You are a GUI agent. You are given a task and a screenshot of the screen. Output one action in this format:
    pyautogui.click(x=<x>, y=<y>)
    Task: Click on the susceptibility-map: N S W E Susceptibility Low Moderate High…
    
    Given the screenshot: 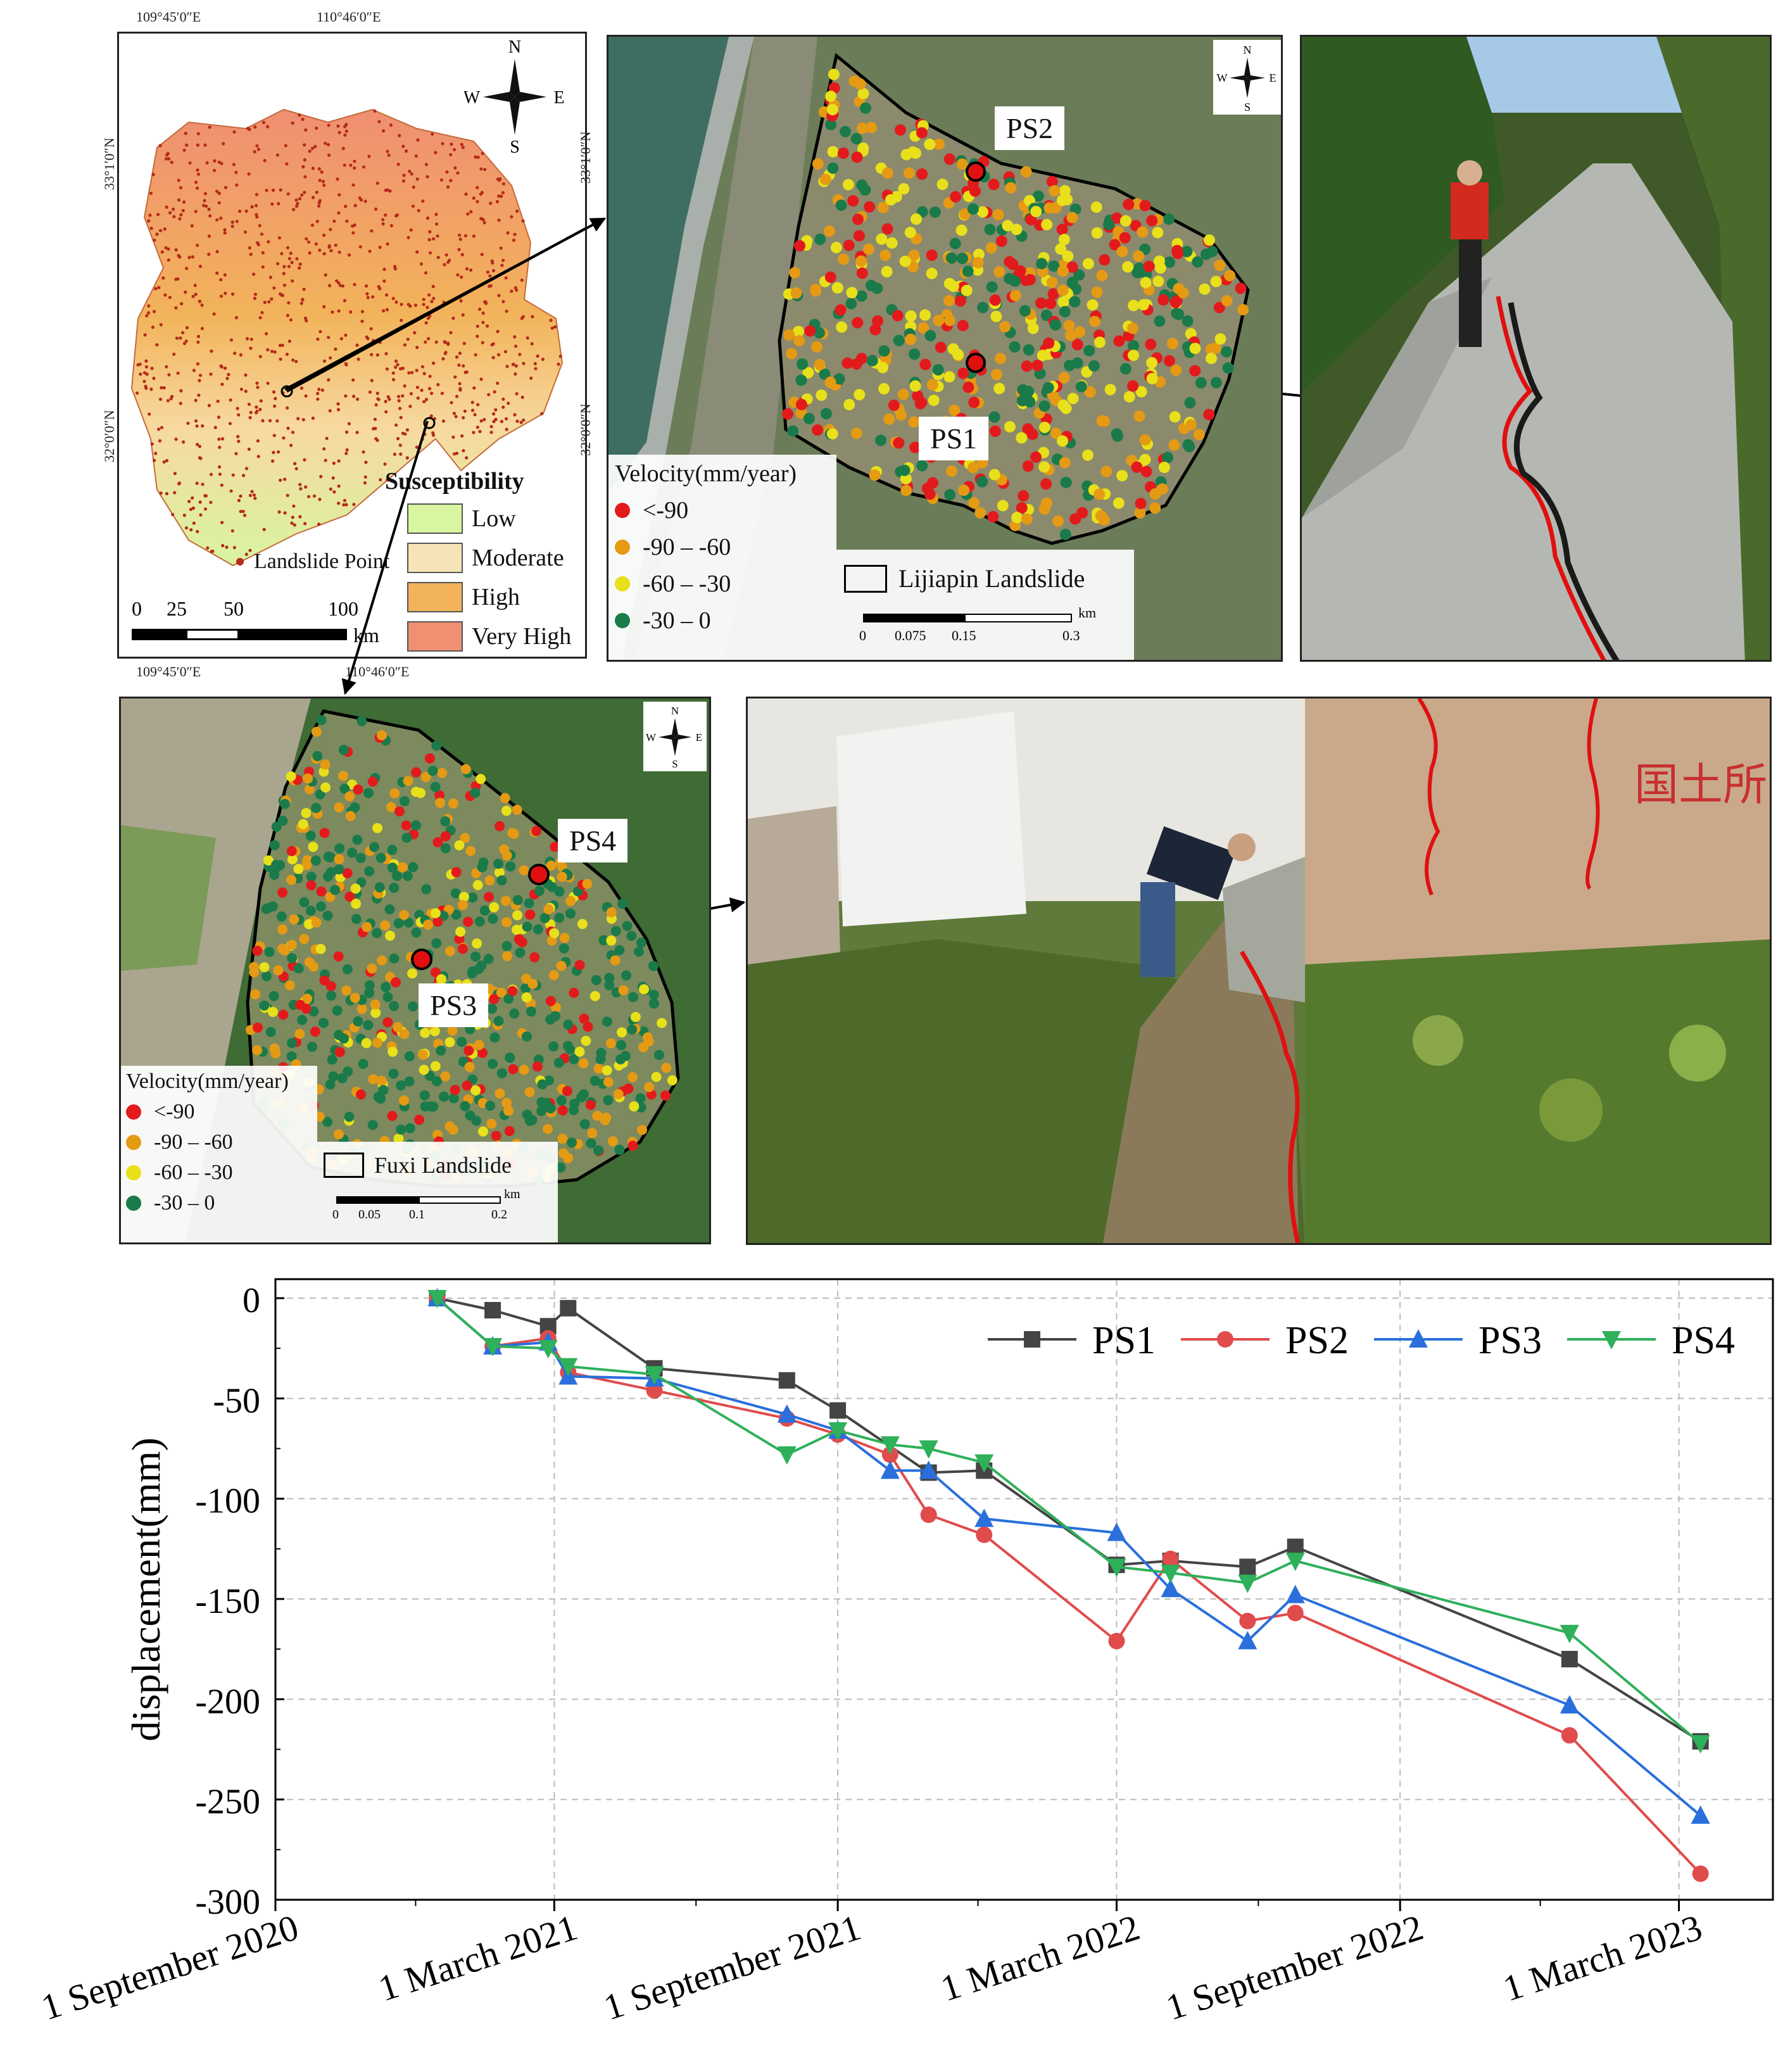 What is the action you would take?
    pyautogui.click(x=352, y=345)
    